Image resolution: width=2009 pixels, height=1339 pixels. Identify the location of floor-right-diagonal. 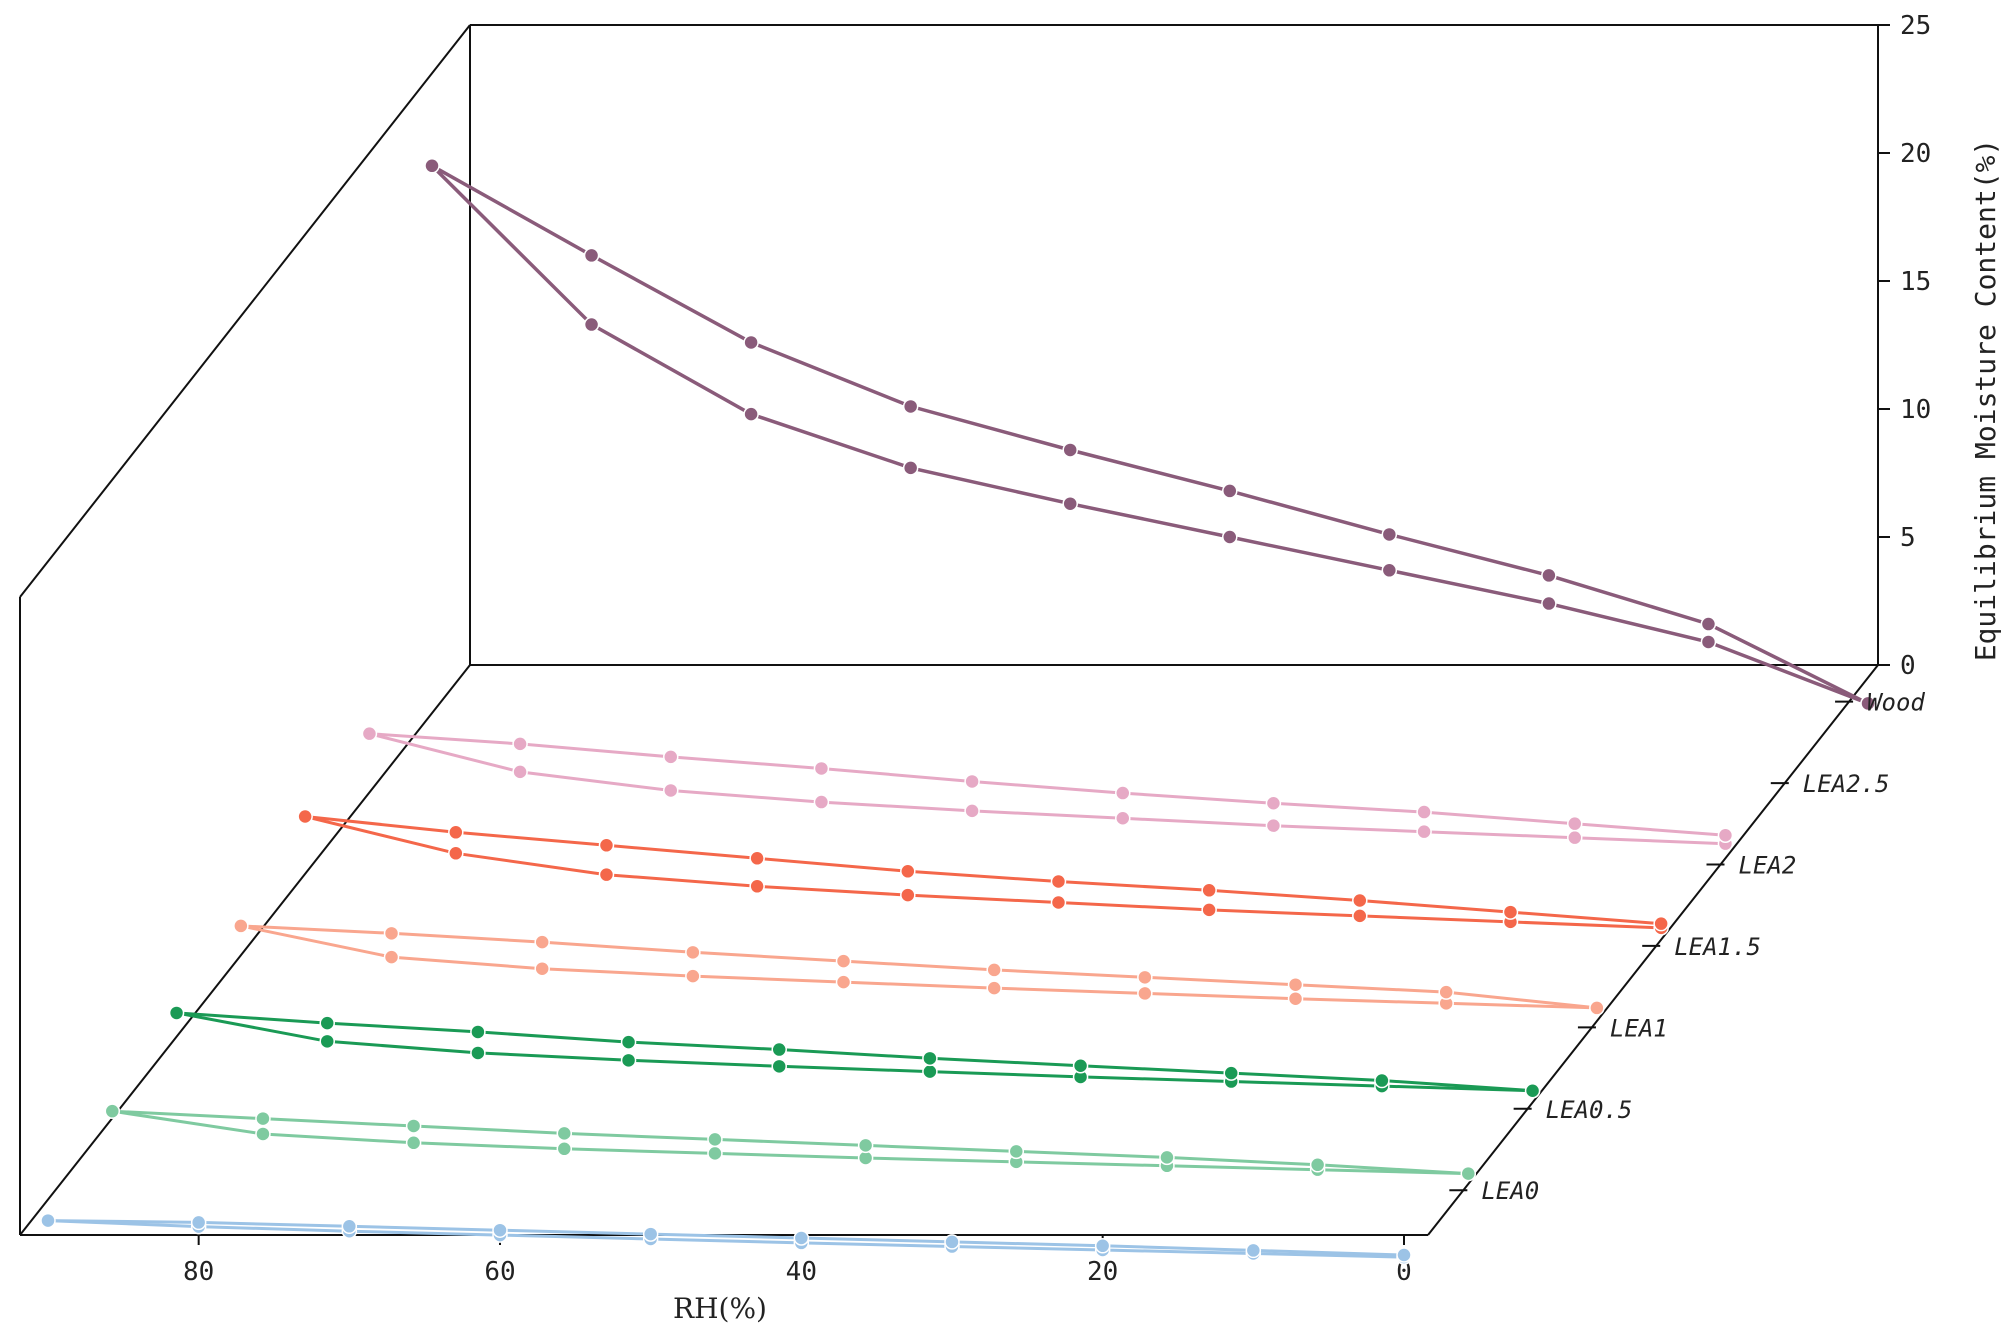
(1653, 950).